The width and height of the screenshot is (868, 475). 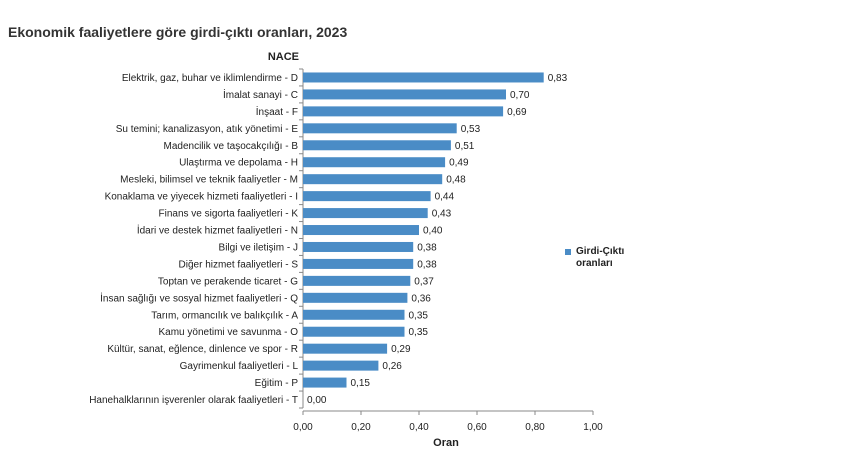 What do you see at coordinates (317, 400) in the screenshot?
I see `data-label: 0,00` at bounding box center [317, 400].